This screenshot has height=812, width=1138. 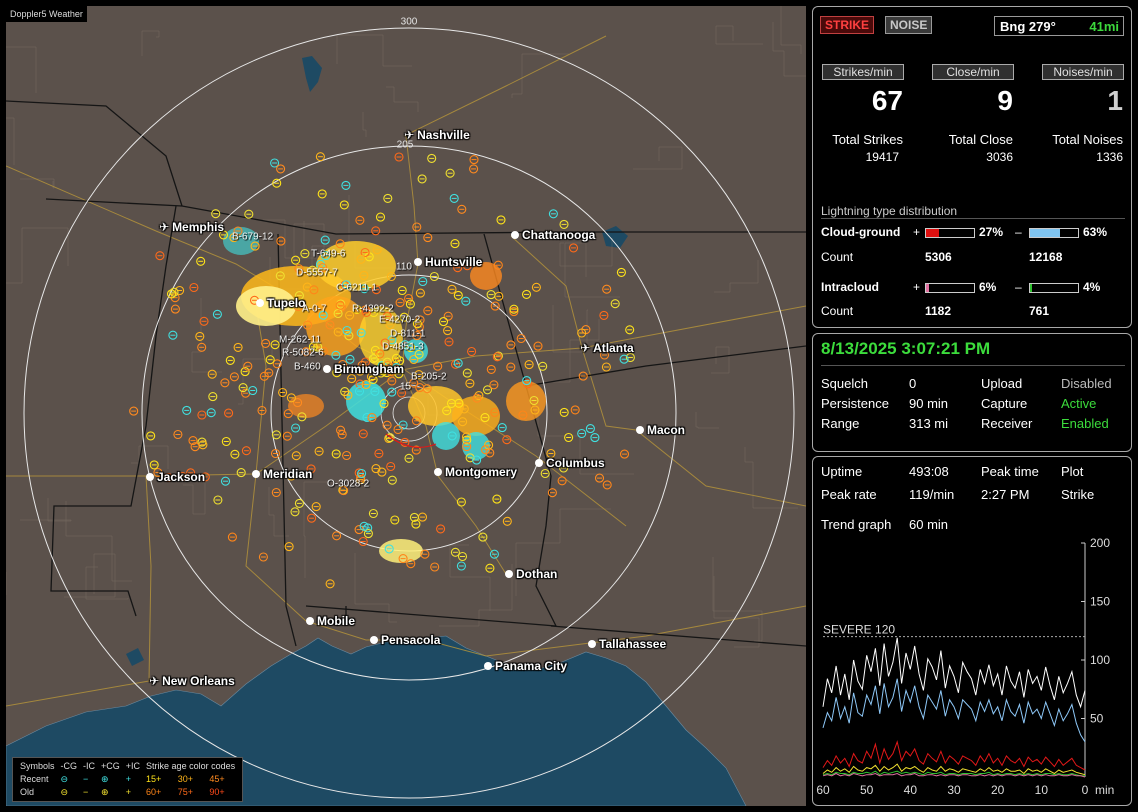 I want to click on storm-track-label: B-205-2, so click(x=429, y=377).